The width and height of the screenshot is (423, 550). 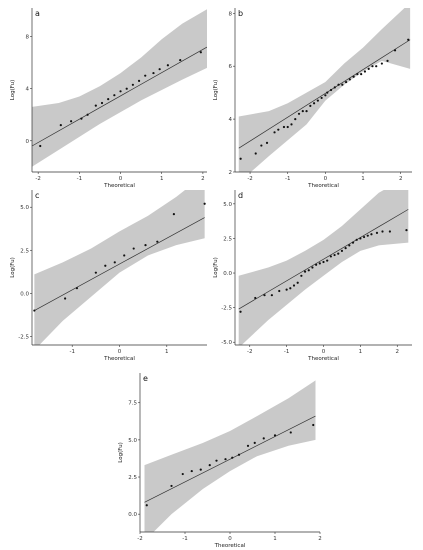 I want to click on y-tick-label: 0, so click(x=28, y=142).